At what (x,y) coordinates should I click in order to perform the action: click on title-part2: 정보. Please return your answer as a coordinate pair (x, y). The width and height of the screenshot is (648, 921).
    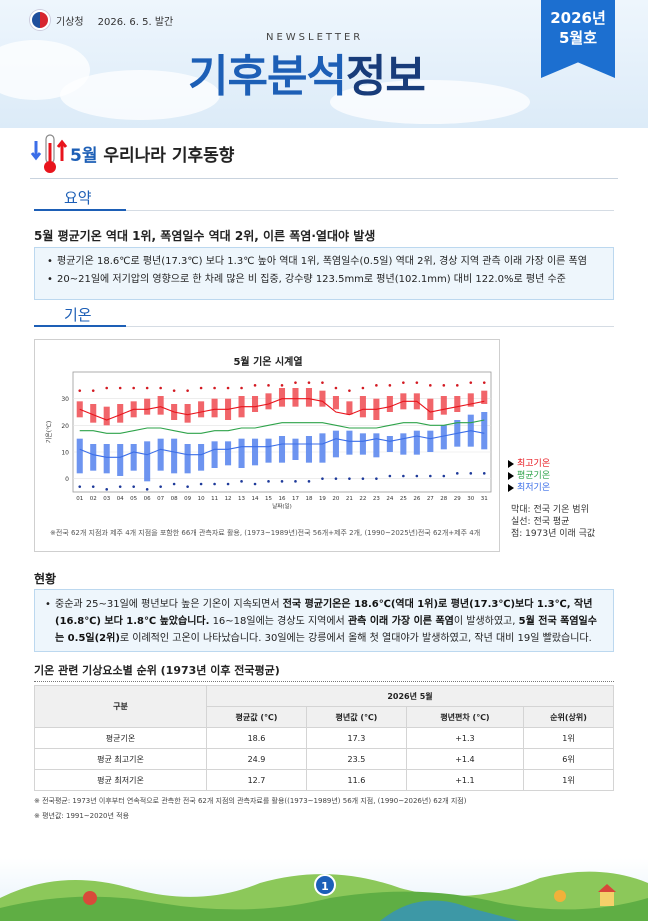
    Looking at the image, I should click on (385, 76).